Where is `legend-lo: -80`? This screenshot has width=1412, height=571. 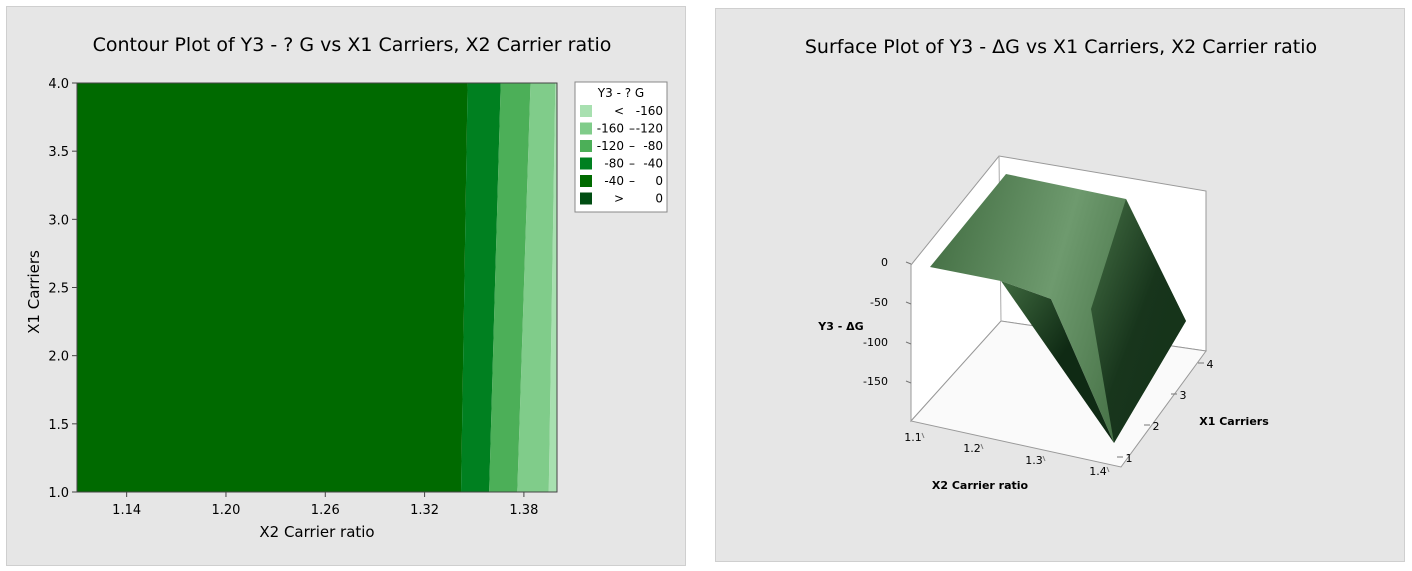 legend-lo: -80 is located at coordinates (614, 164).